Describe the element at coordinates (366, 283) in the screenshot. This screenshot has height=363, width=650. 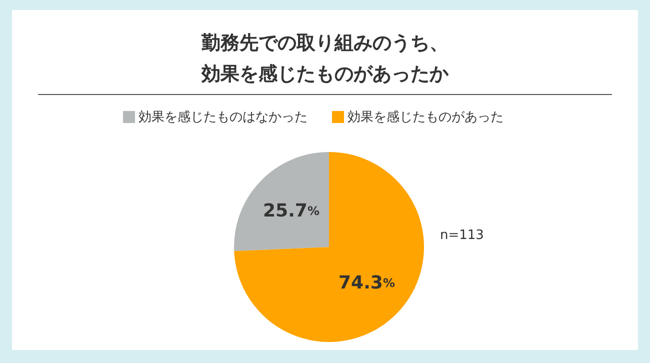
I see `data-label: 74.3%` at that location.